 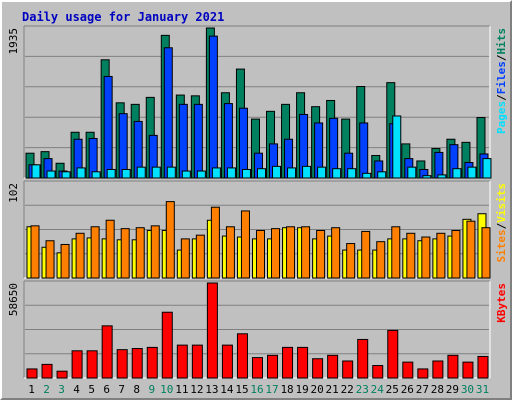 I want to click on day-label-8: 8, so click(x=136, y=389).